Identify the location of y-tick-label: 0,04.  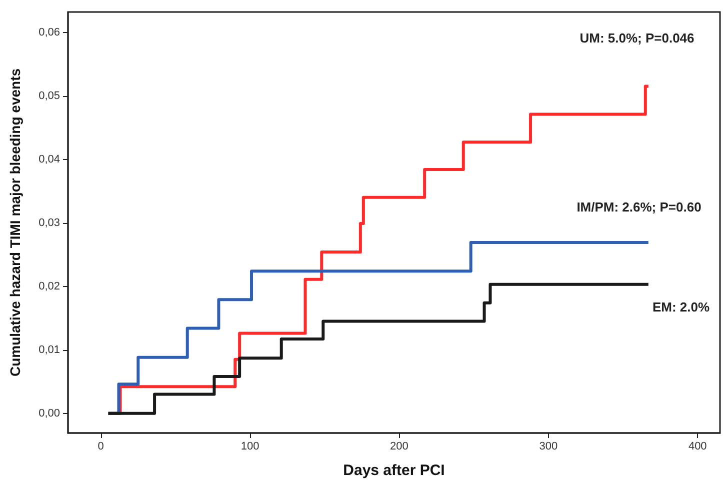
(49, 159).